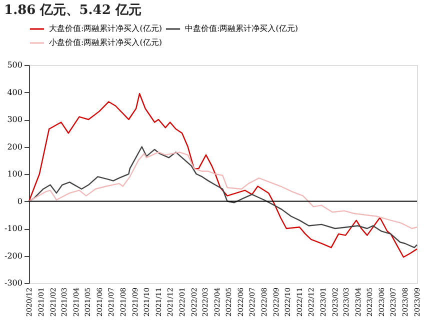  I want to click on chart-title: 1.86 亿元、5.42 亿元, so click(73, 10).